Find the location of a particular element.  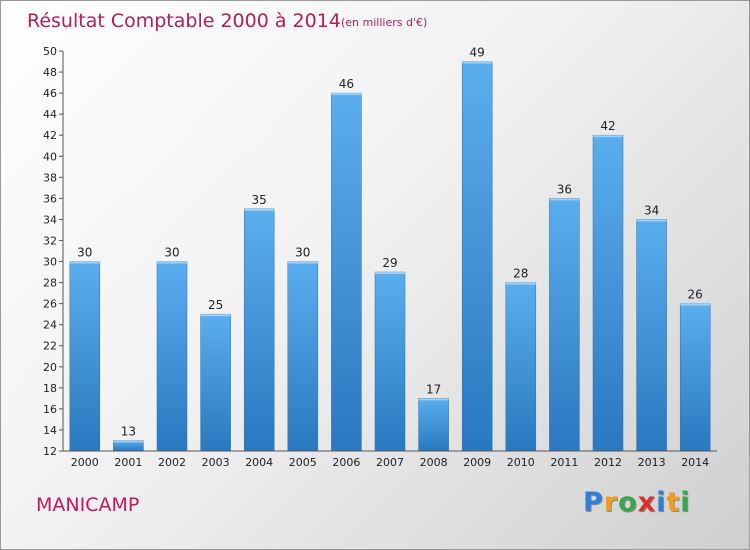

x-tick-label: 2003 is located at coordinates (216, 462).